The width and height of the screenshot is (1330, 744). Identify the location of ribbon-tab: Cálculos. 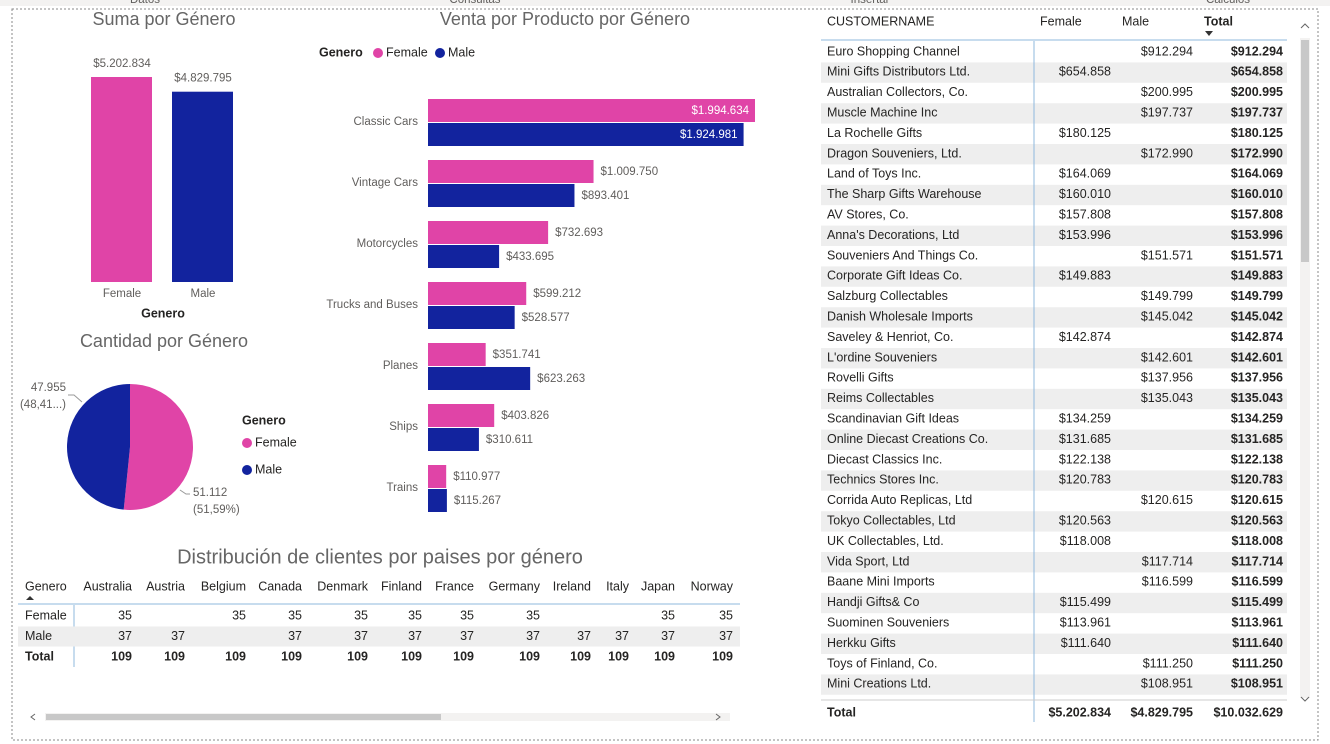
(1228, 3).